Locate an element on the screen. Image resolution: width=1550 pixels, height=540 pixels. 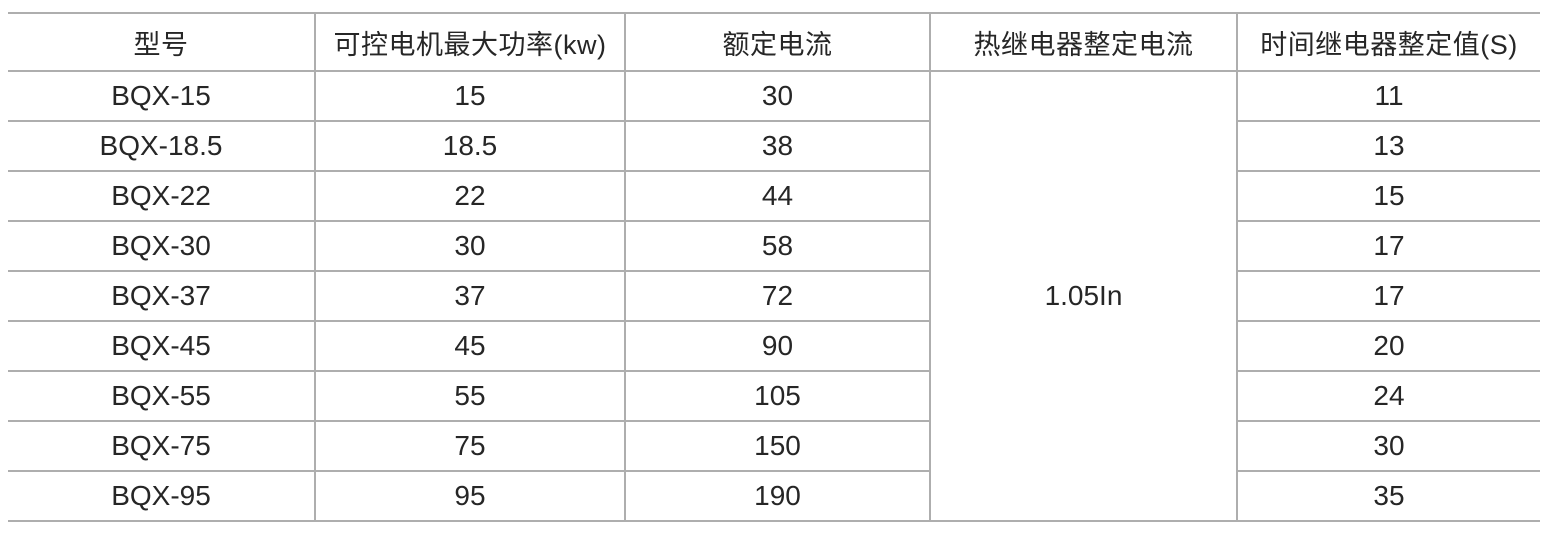
model-cell: BQX-15 is located at coordinates (162, 96).